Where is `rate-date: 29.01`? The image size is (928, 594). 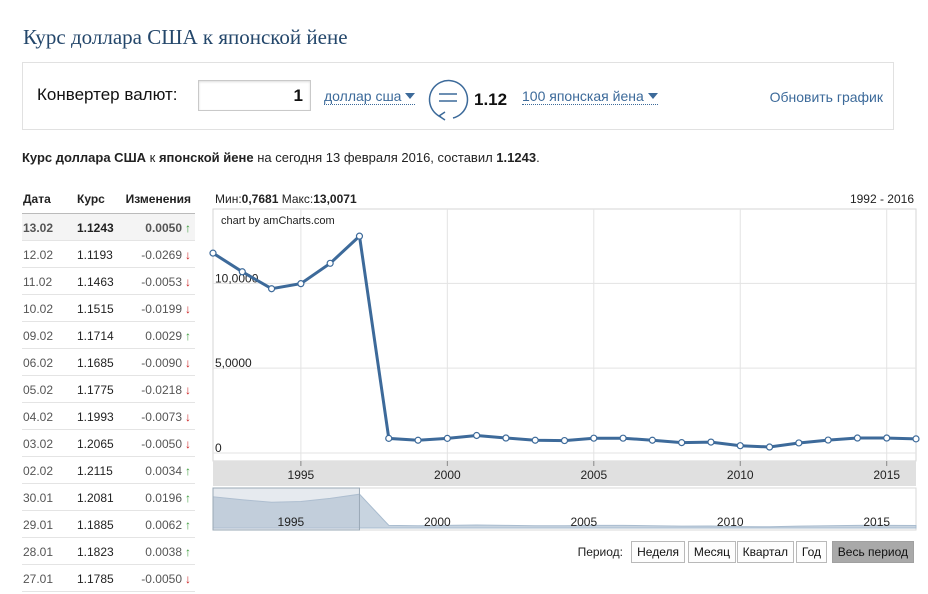
rate-date: 29.01 is located at coordinates (38, 525).